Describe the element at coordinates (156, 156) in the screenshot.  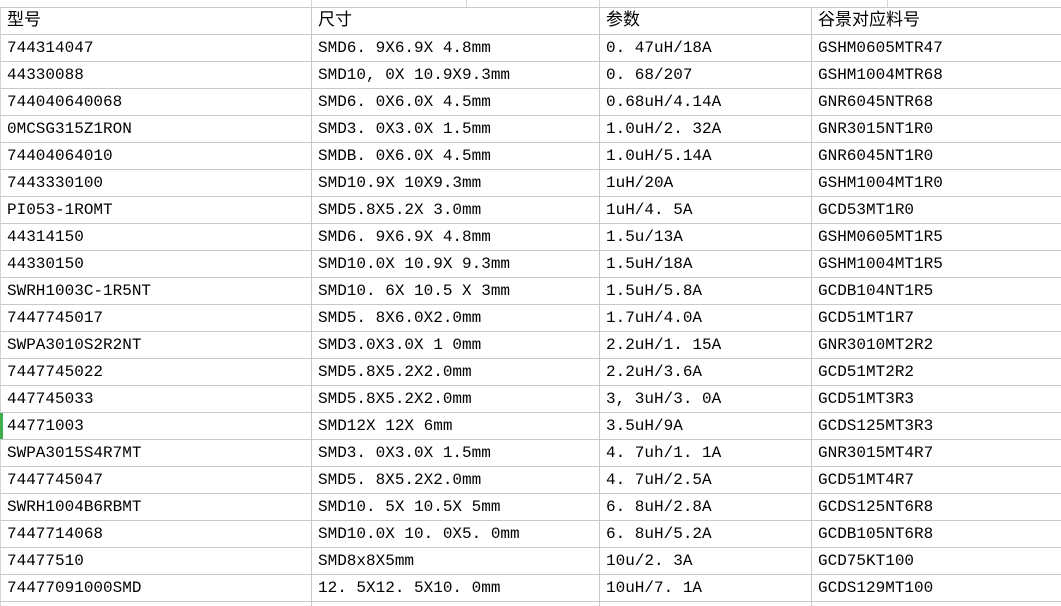
I see `cell-model: 74404064010` at that location.